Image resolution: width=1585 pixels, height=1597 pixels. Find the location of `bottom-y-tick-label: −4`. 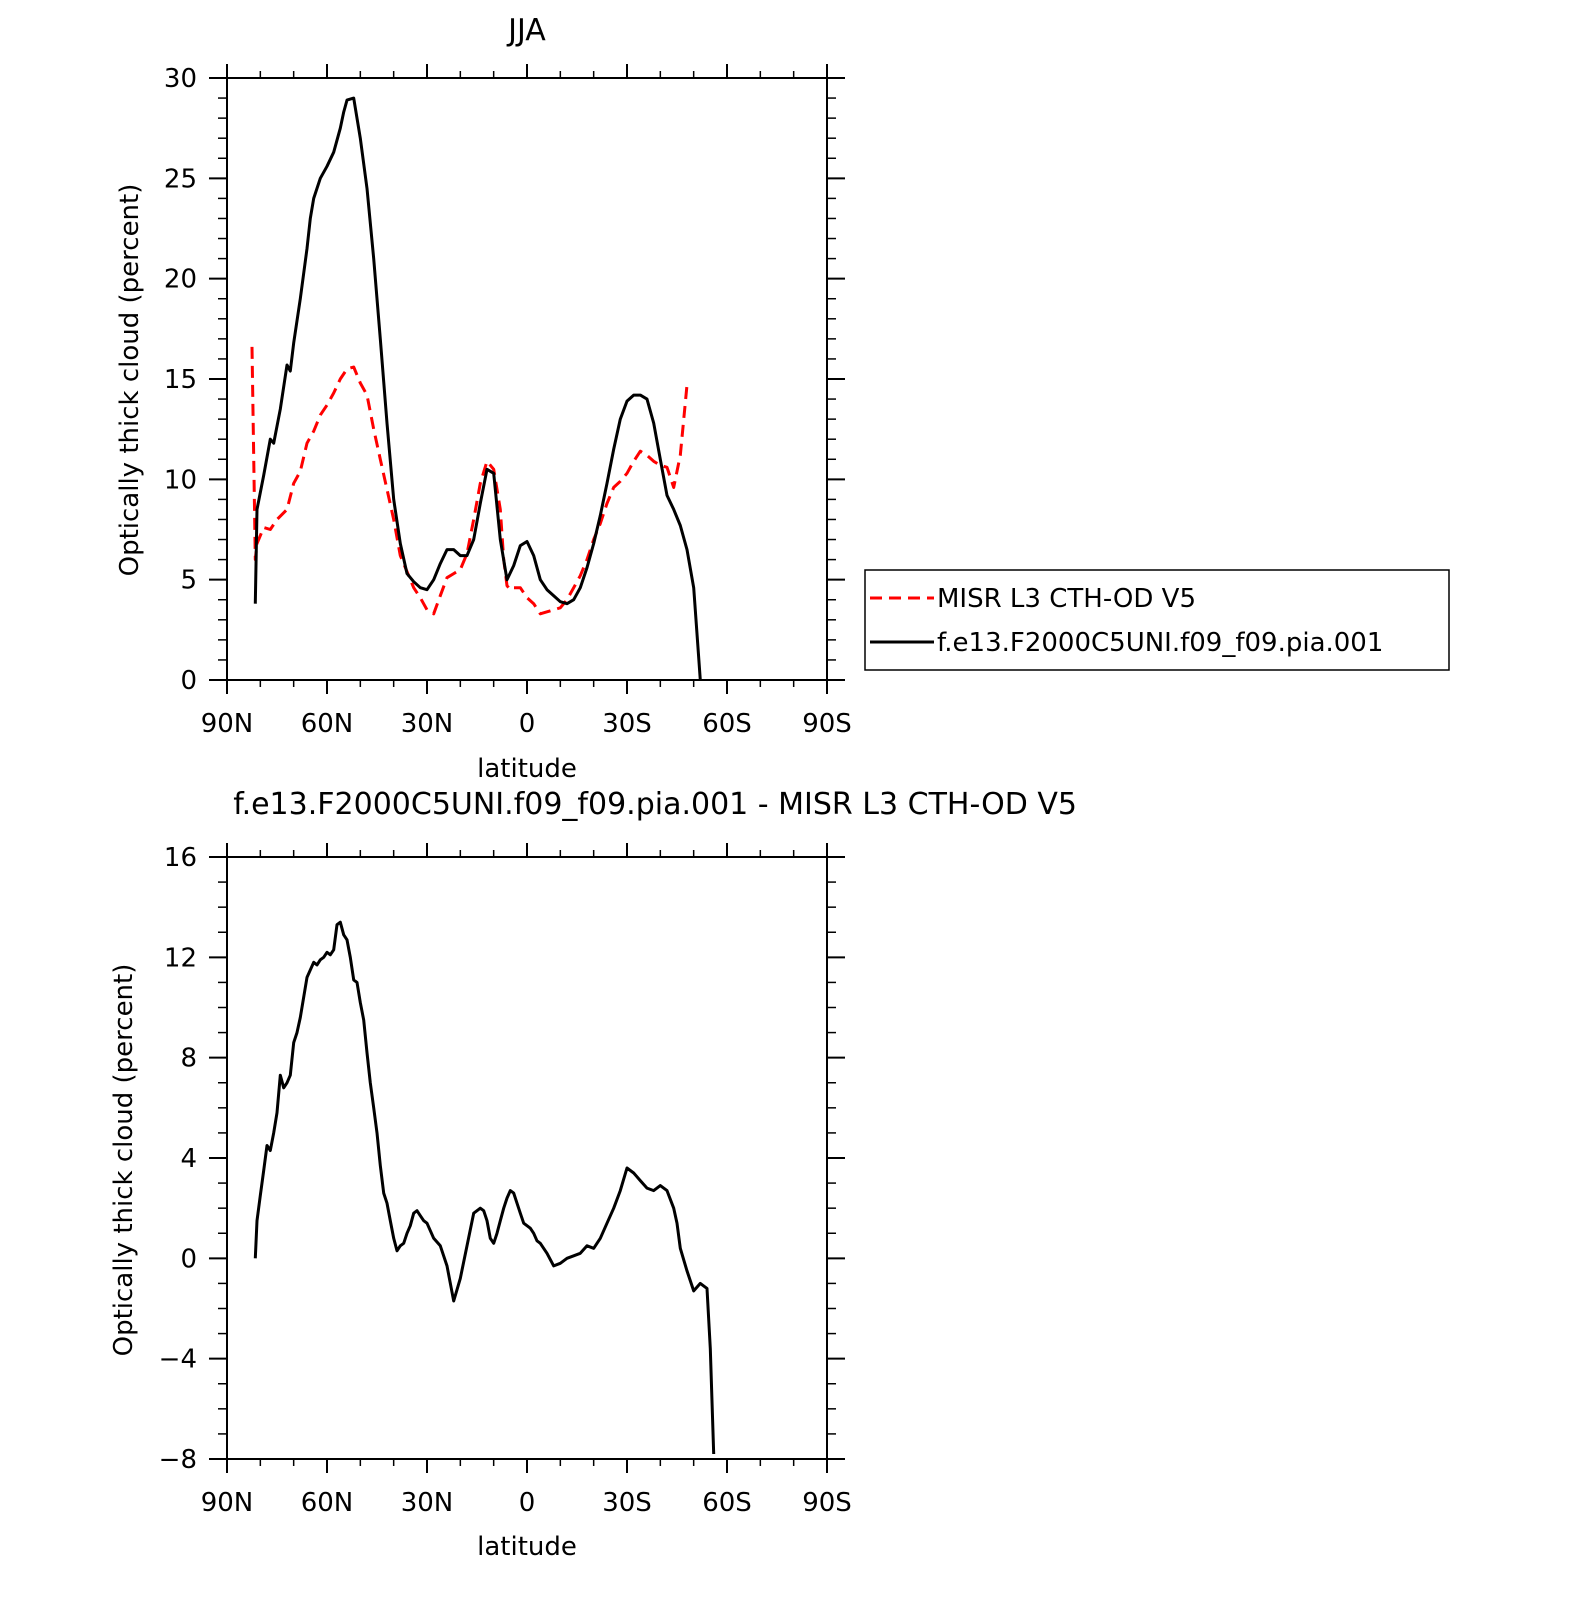

bottom-y-tick-label: −4 is located at coordinates (178, 1360).